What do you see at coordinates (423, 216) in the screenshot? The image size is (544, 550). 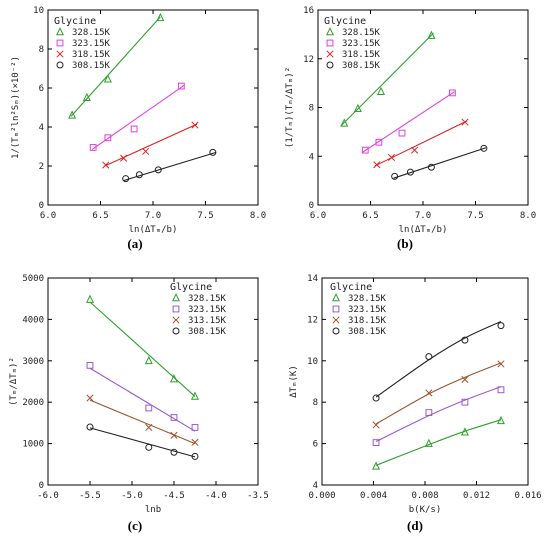 I see `x-tick-label: 7.0` at bounding box center [423, 216].